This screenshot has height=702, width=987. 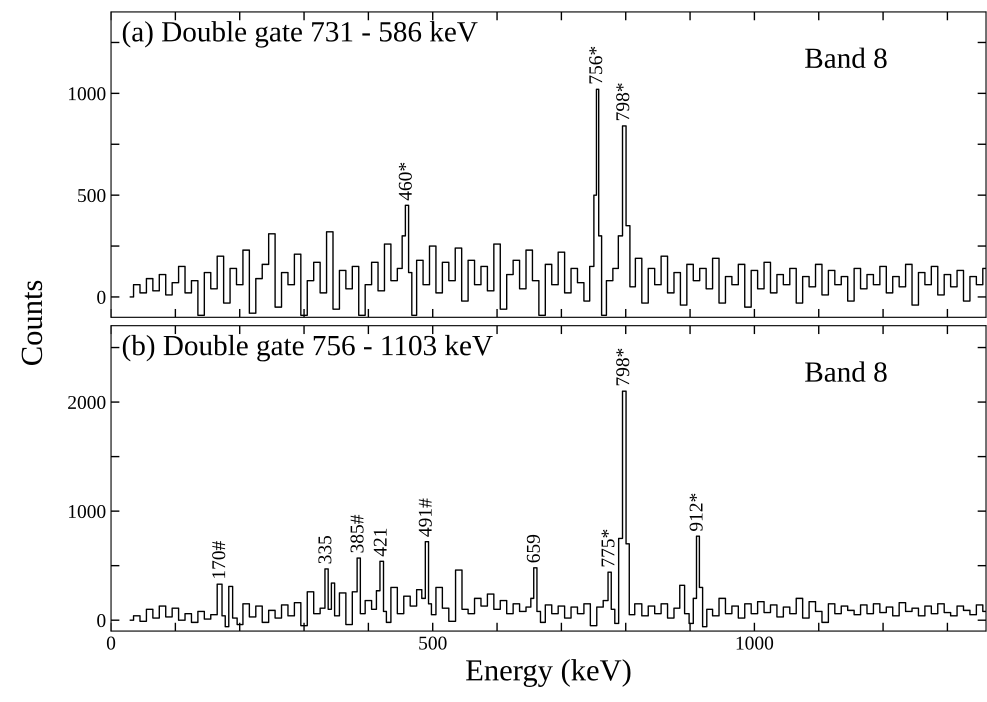 What do you see at coordinates (111, 643) in the screenshot?
I see `x-tick-label: 0` at bounding box center [111, 643].